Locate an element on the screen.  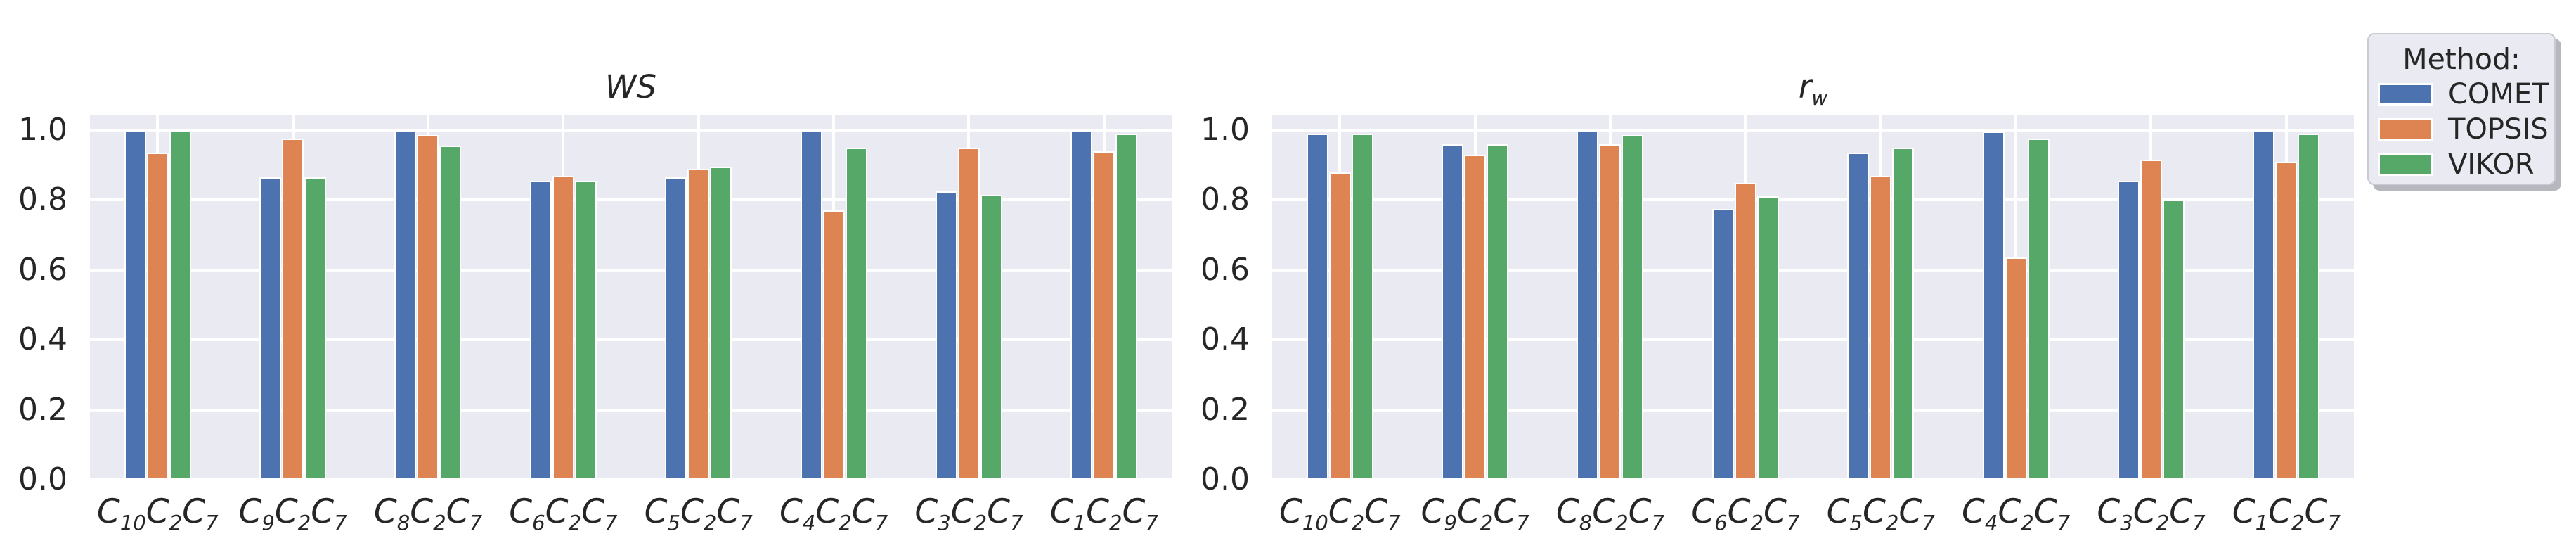
bar-ws-C8C2C7-comet is located at coordinates (406, 305).